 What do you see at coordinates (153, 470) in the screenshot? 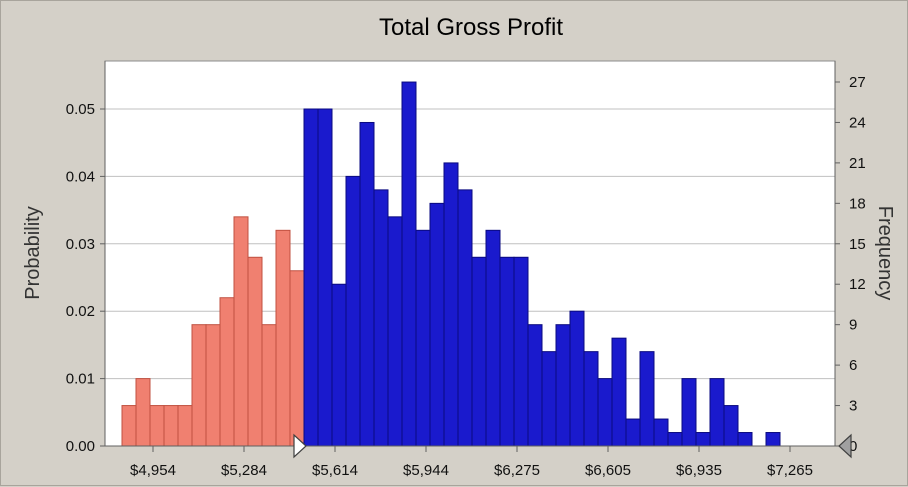
I see `x-tick-label: $4,954` at bounding box center [153, 470].